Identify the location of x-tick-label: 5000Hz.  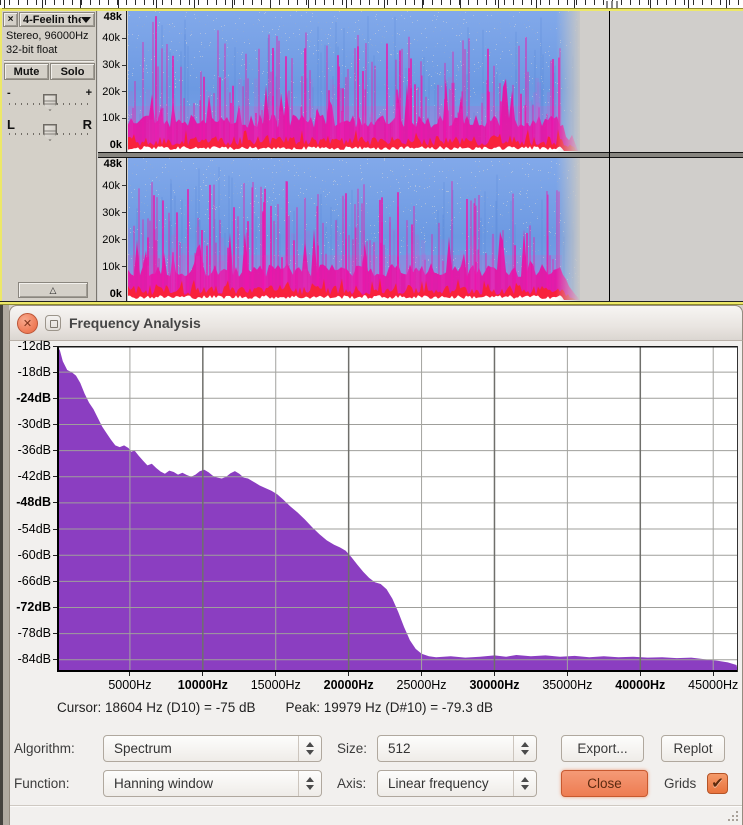
(130, 685).